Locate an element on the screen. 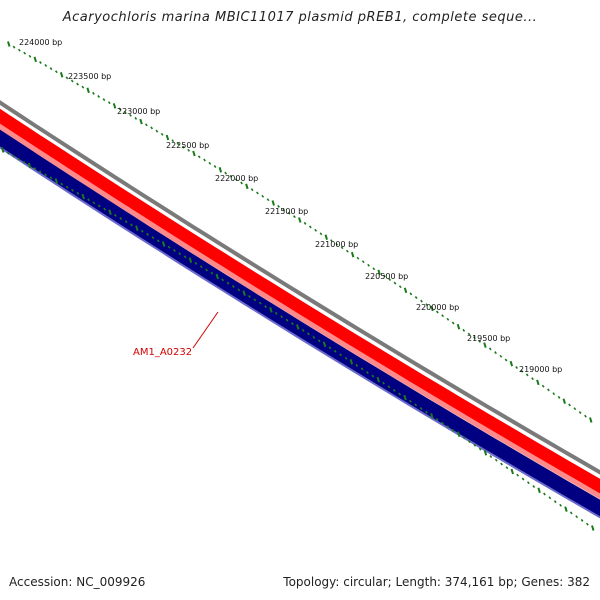 This screenshot has height=600, width=600. tick-label: 221500 bp is located at coordinates (286, 211).